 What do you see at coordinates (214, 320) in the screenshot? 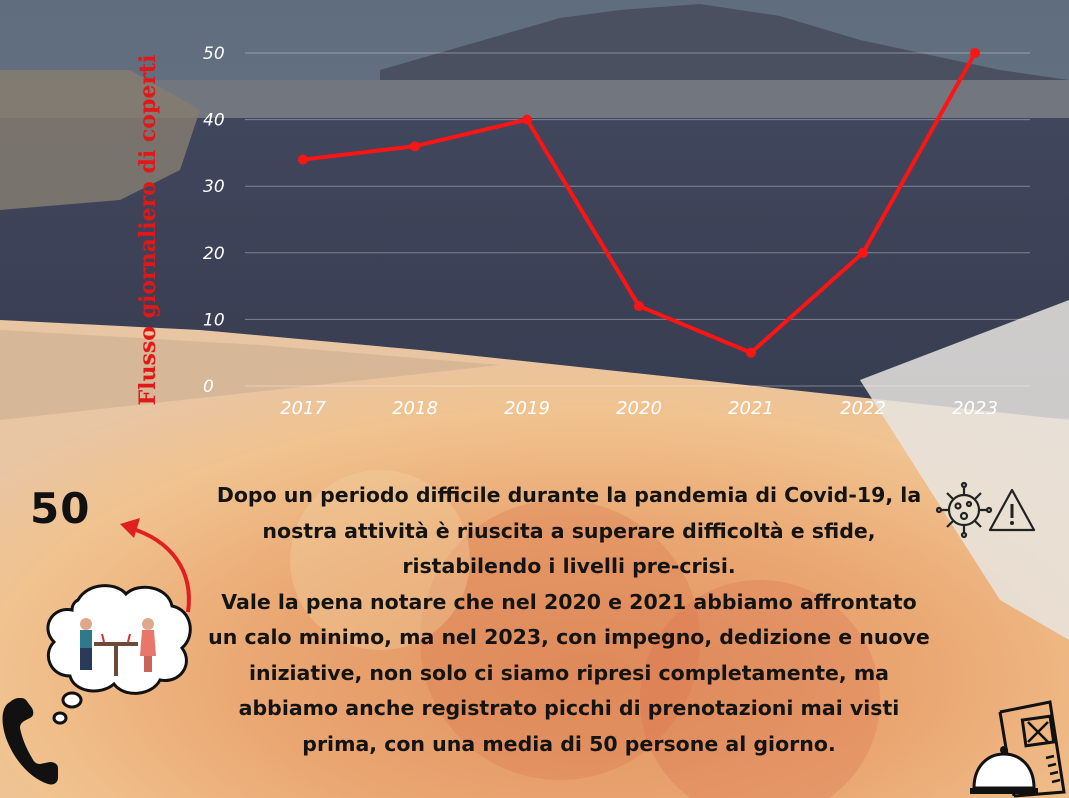
I see `y-tick-label: 10` at bounding box center [214, 320].